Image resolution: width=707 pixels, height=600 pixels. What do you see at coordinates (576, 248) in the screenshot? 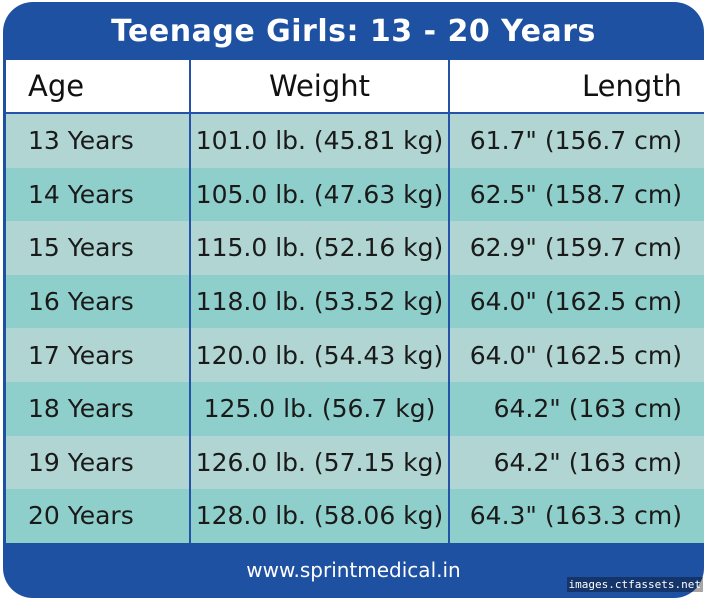
I see `cell-length: 62.9" (159.7 cm)` at bounding box center [576, 248].